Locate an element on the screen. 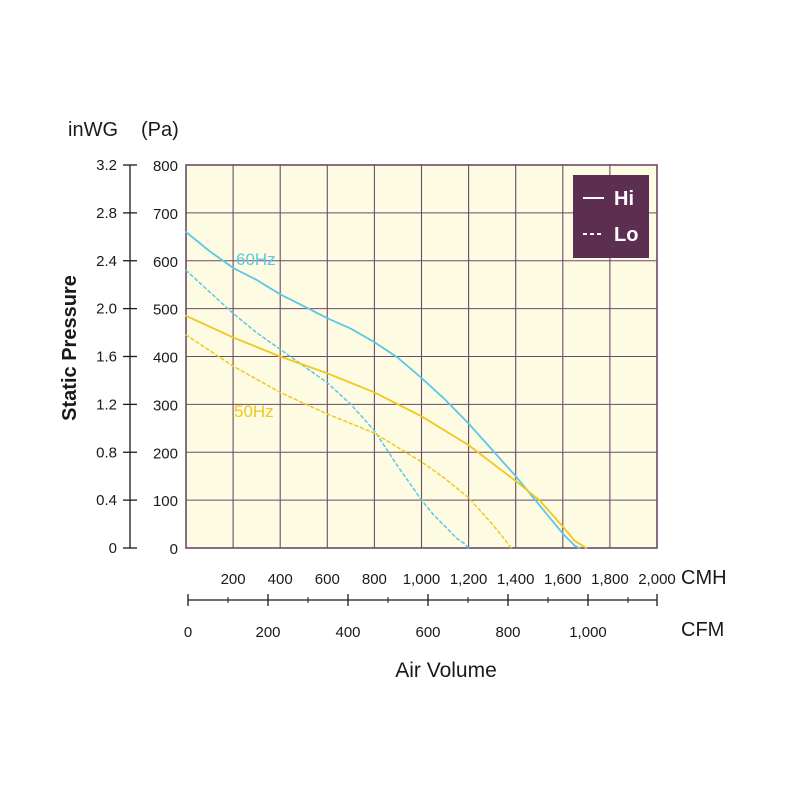 The height and width of the screenshot is (800, 800). cmh-tick-label: 2,000 is located at coordinates (657, 579).